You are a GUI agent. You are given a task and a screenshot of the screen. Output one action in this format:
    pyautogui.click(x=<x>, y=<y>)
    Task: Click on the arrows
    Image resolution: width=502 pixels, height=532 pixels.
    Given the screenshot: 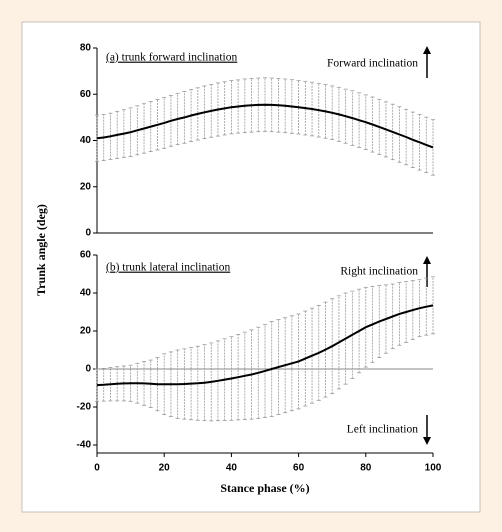 What is the action you would take?
    pyautogui.click(x=427, y=245)
    